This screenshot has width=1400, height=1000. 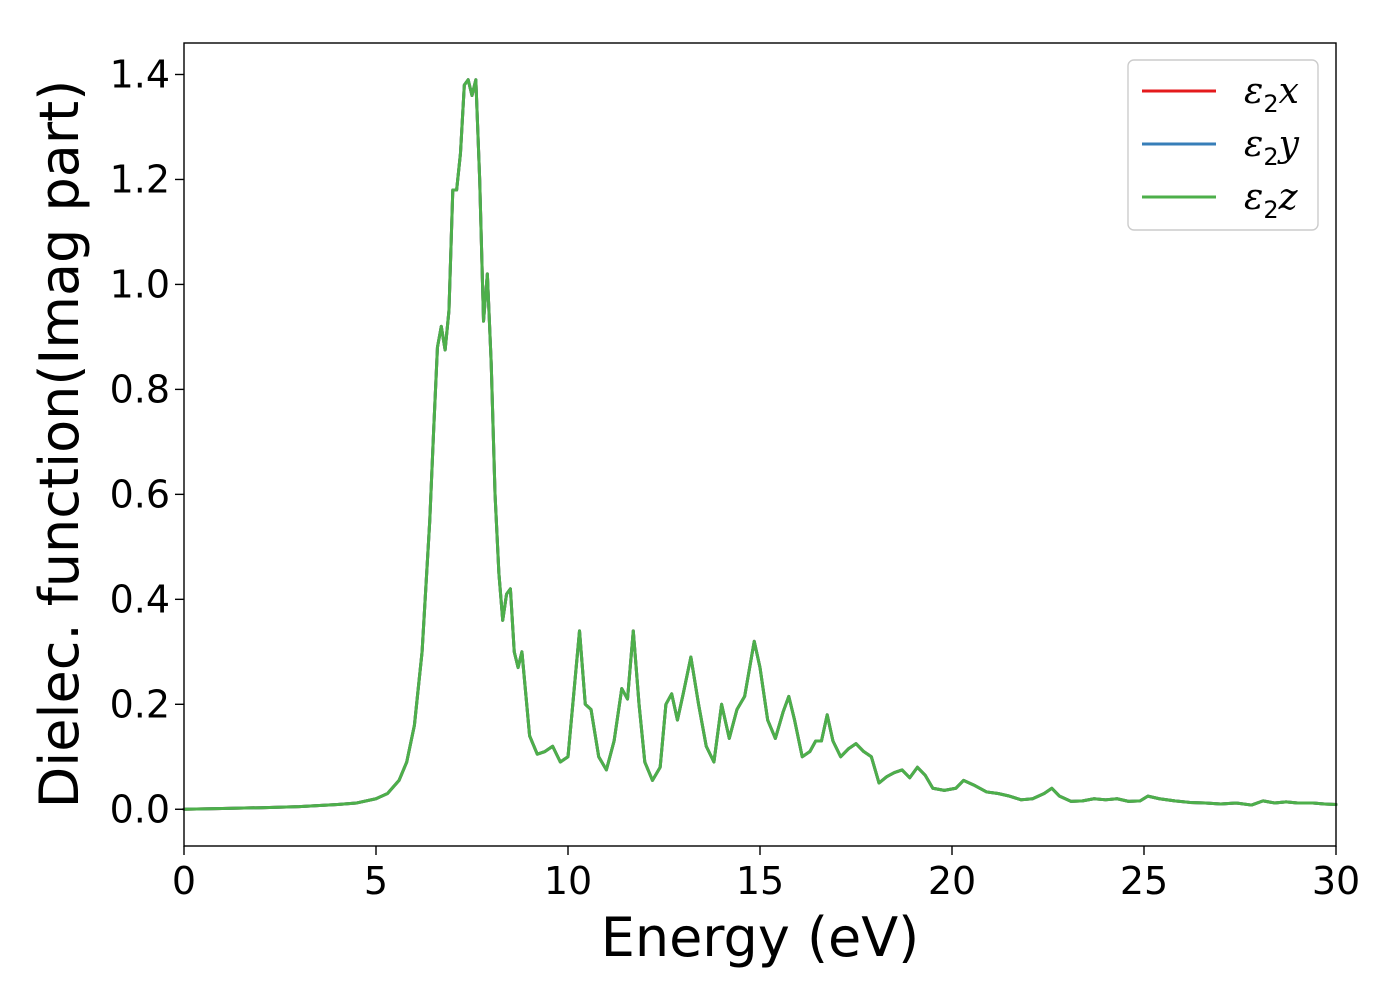 I want to click on y-tick-label: 0.6, so click(x=140, y=494).